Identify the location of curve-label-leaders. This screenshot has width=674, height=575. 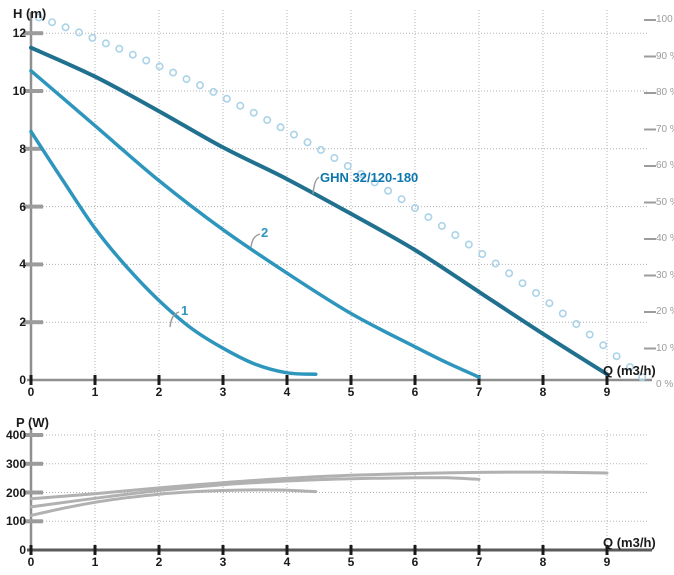
(244, 252).